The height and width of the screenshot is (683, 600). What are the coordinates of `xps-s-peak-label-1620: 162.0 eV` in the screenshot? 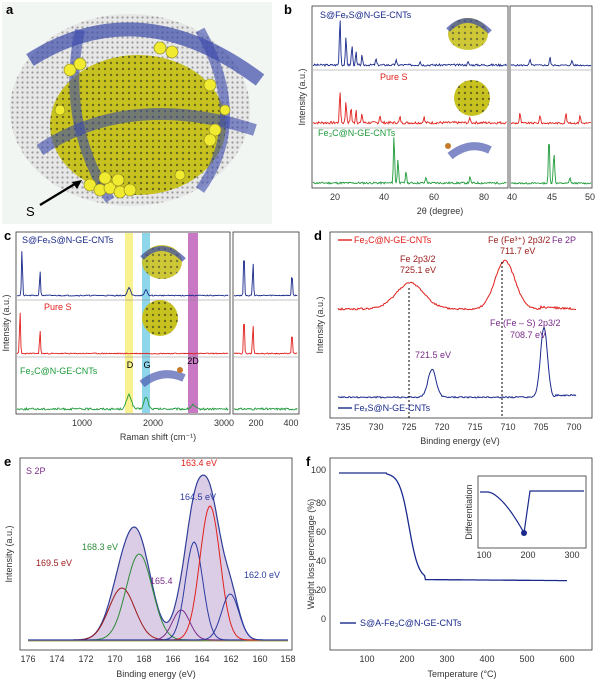 It's located at (262, 575).